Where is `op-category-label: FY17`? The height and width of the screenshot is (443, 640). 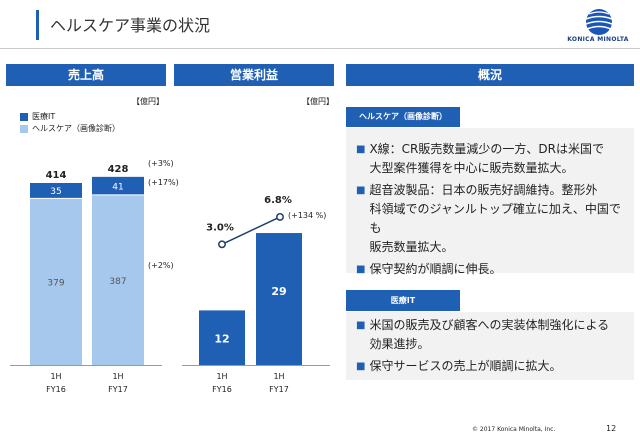 op-category-label: FY17 is located at coordinates (279, 389).